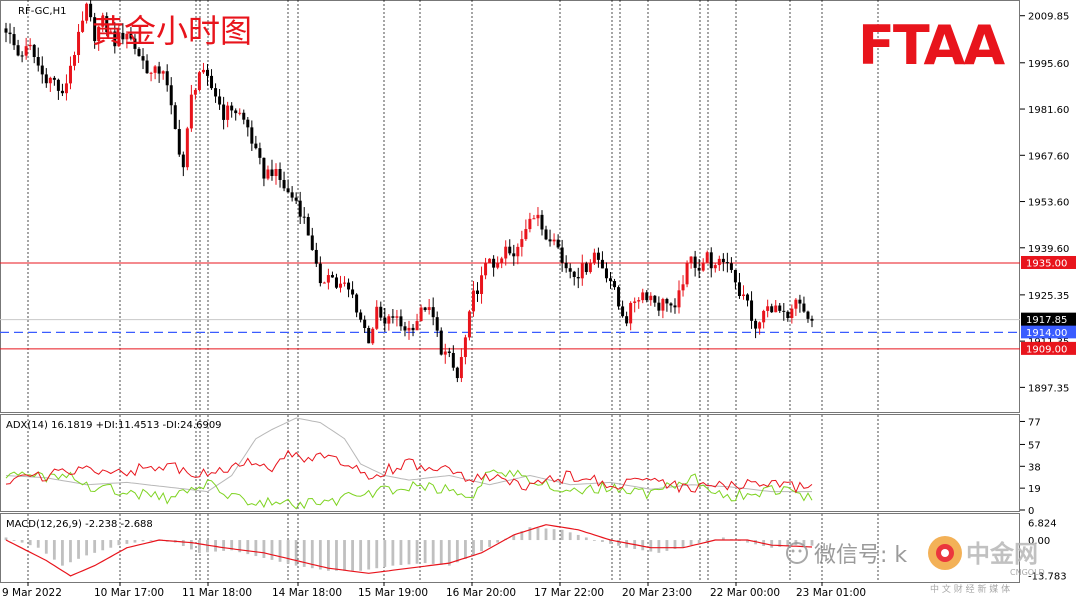 This screenshot has width=1080, height=607. I want to click on adx-y-tick-label: 77, so click(1034, 422).